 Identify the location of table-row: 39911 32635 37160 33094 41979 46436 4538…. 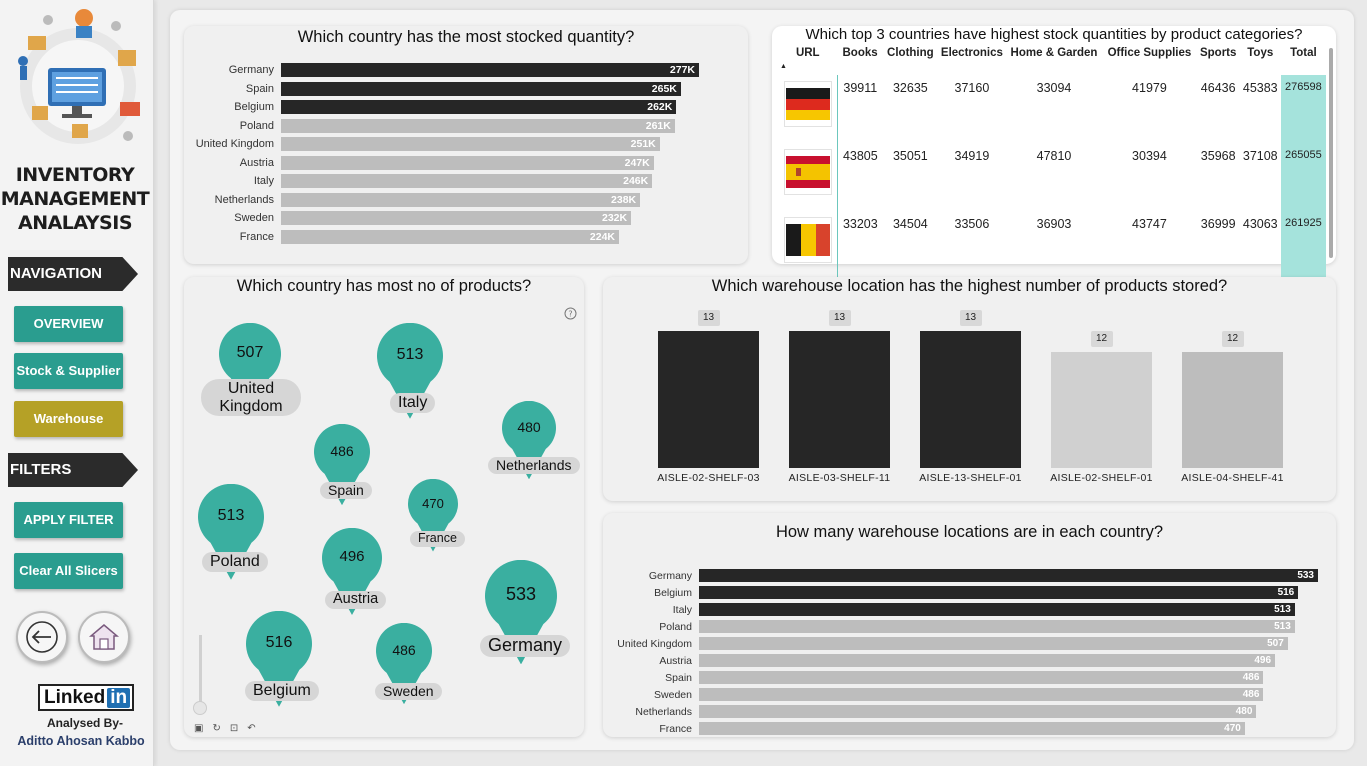
(1052, 109).